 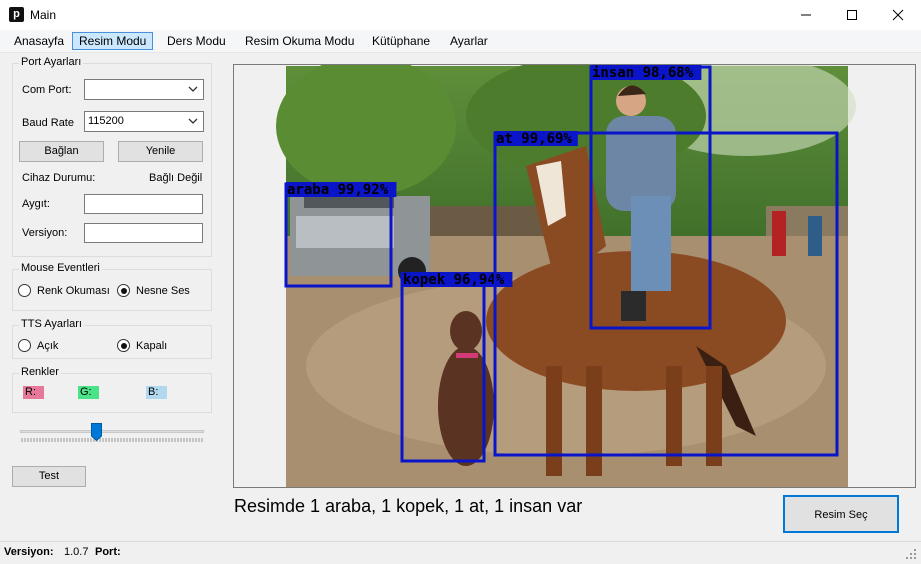 I want to click on colors-title: Renkler, so click(x=40, y=372).